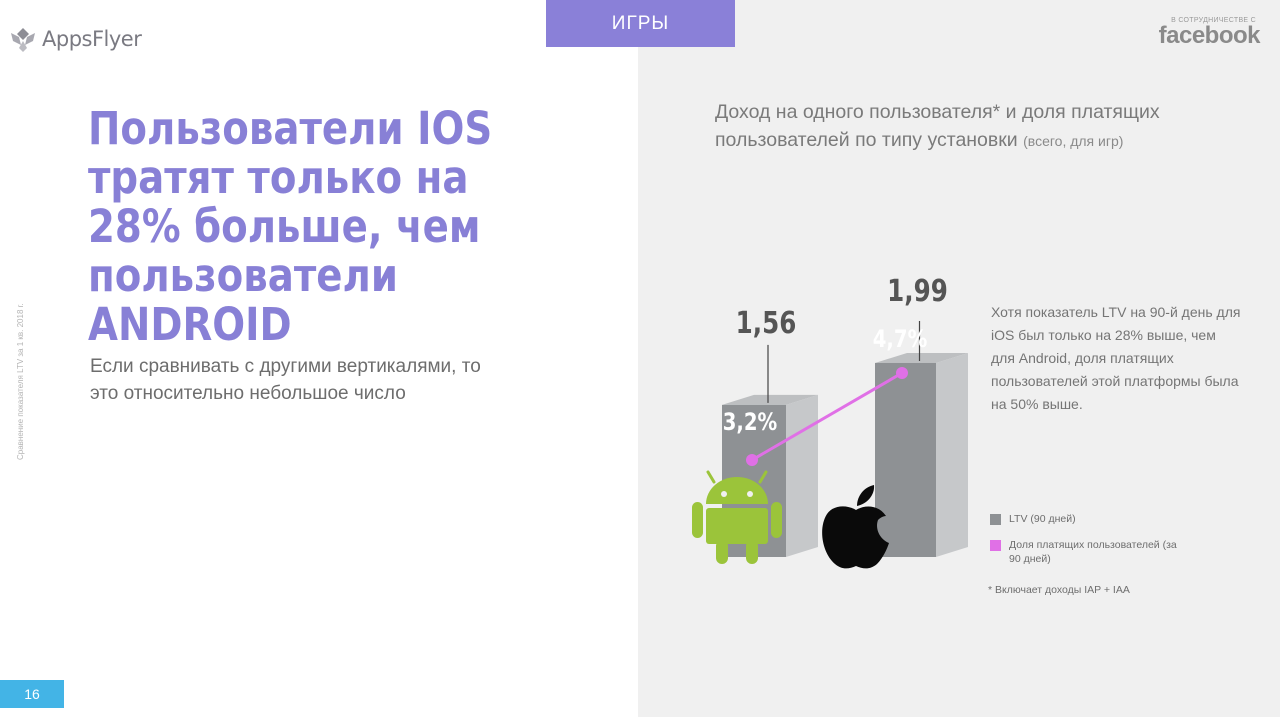 The image size is (1280, 717). I want to click on legend-item-paying-share: Доля платящих пользователей (за 90 дней), so click(1084, 552).